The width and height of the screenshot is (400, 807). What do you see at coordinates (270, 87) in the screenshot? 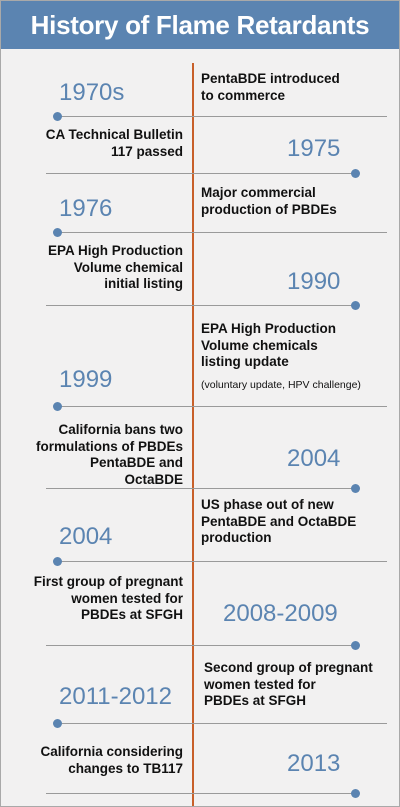
I see `event-description: PentaBDE introduced to commerce` at bounding box center [270, 87].